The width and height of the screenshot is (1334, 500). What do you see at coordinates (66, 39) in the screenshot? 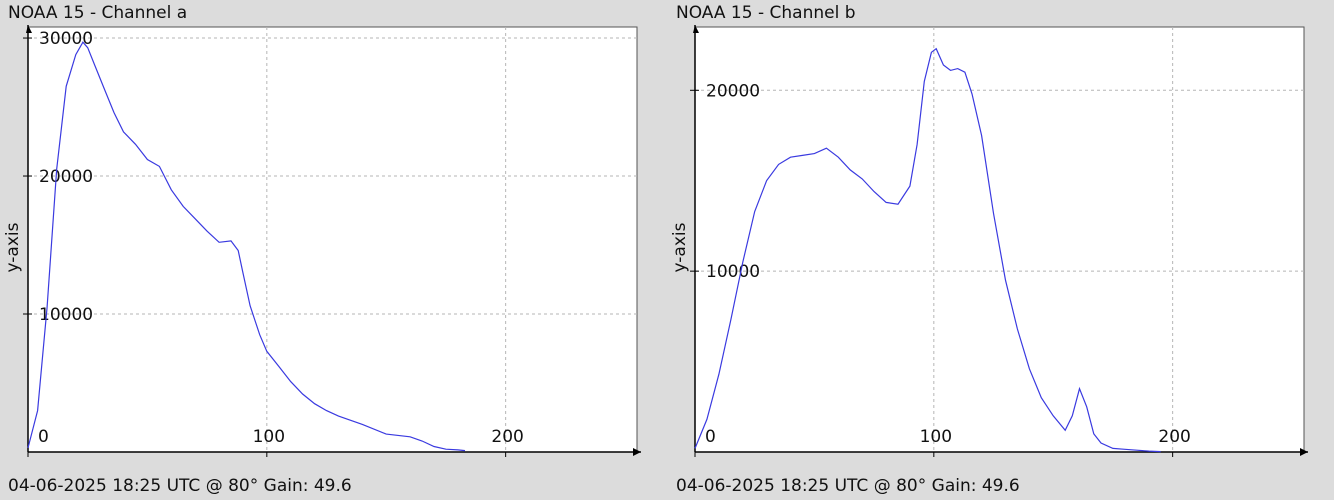
I see `y-tick-label: 30000` at bounding box center [66, 39].